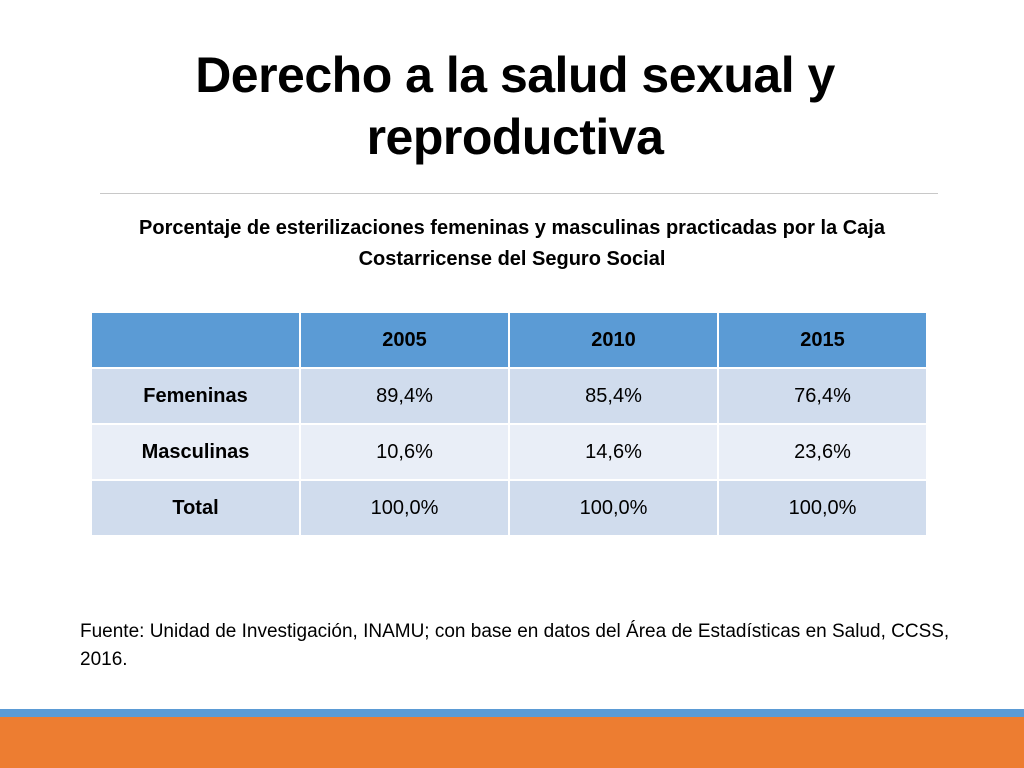  Describe the element at coordinates (195, 340) in the screenshot. I see `header-cell-empty` at that location.